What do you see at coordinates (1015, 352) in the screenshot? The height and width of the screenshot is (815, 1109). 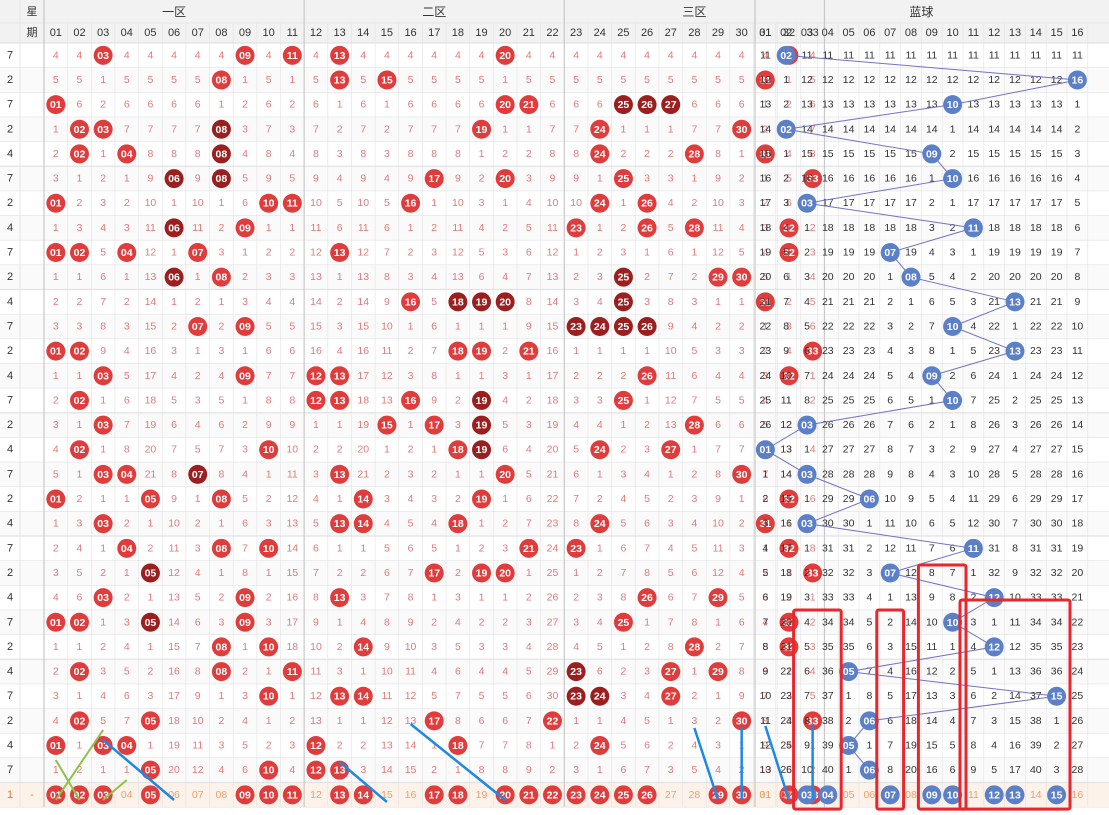 I see `blue-ball-number: 13` at bounding box center [1015, 352].